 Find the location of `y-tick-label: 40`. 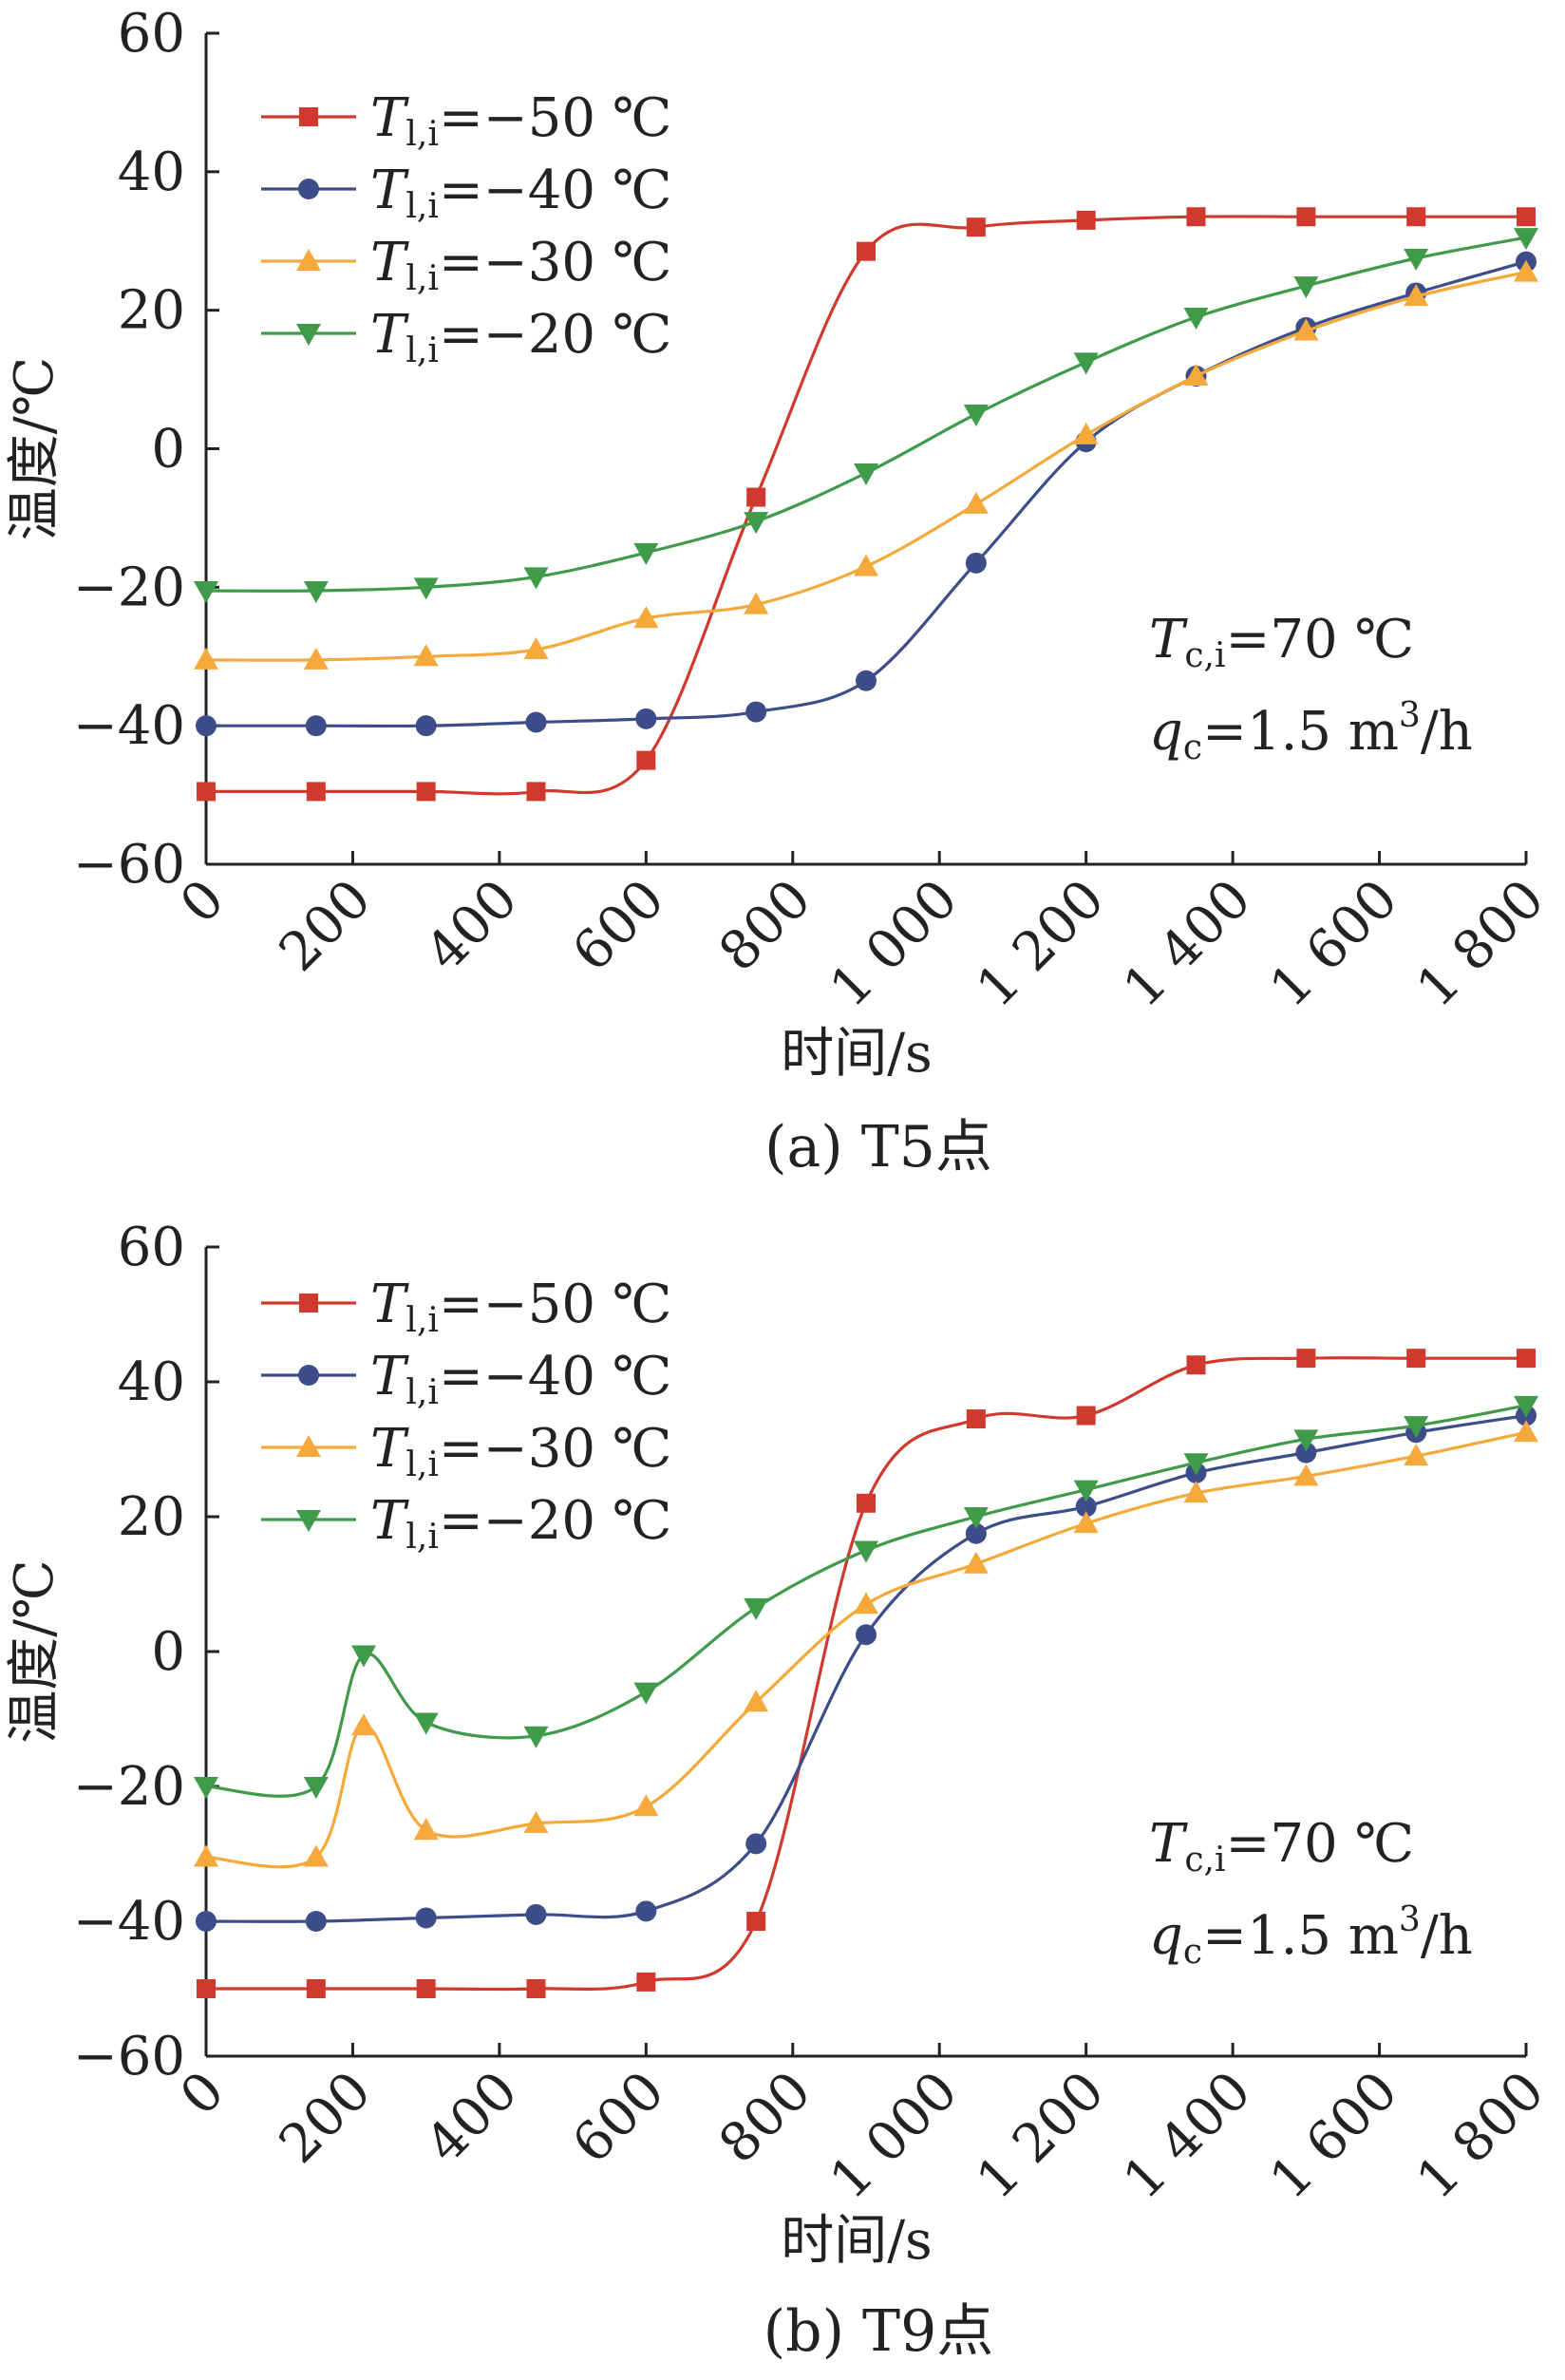

y-tick-label: 40 is located at coordinates (152, 172).